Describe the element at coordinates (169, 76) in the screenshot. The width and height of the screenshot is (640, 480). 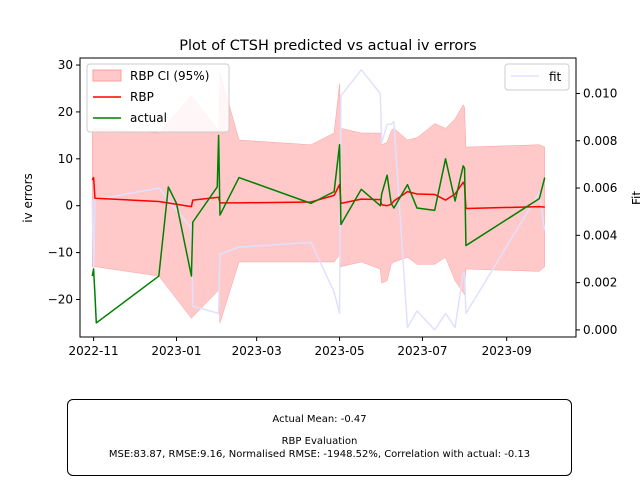
I see `legend-label-ci: RBP CI (95%)` at that location.